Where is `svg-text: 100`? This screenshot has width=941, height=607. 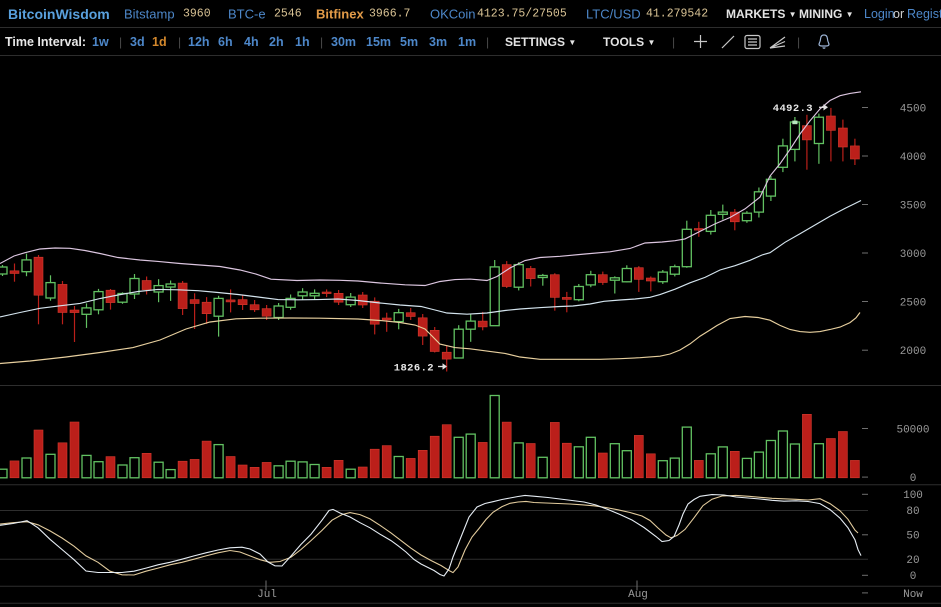
svg-text: 100 is located at coordinates (913, 496).